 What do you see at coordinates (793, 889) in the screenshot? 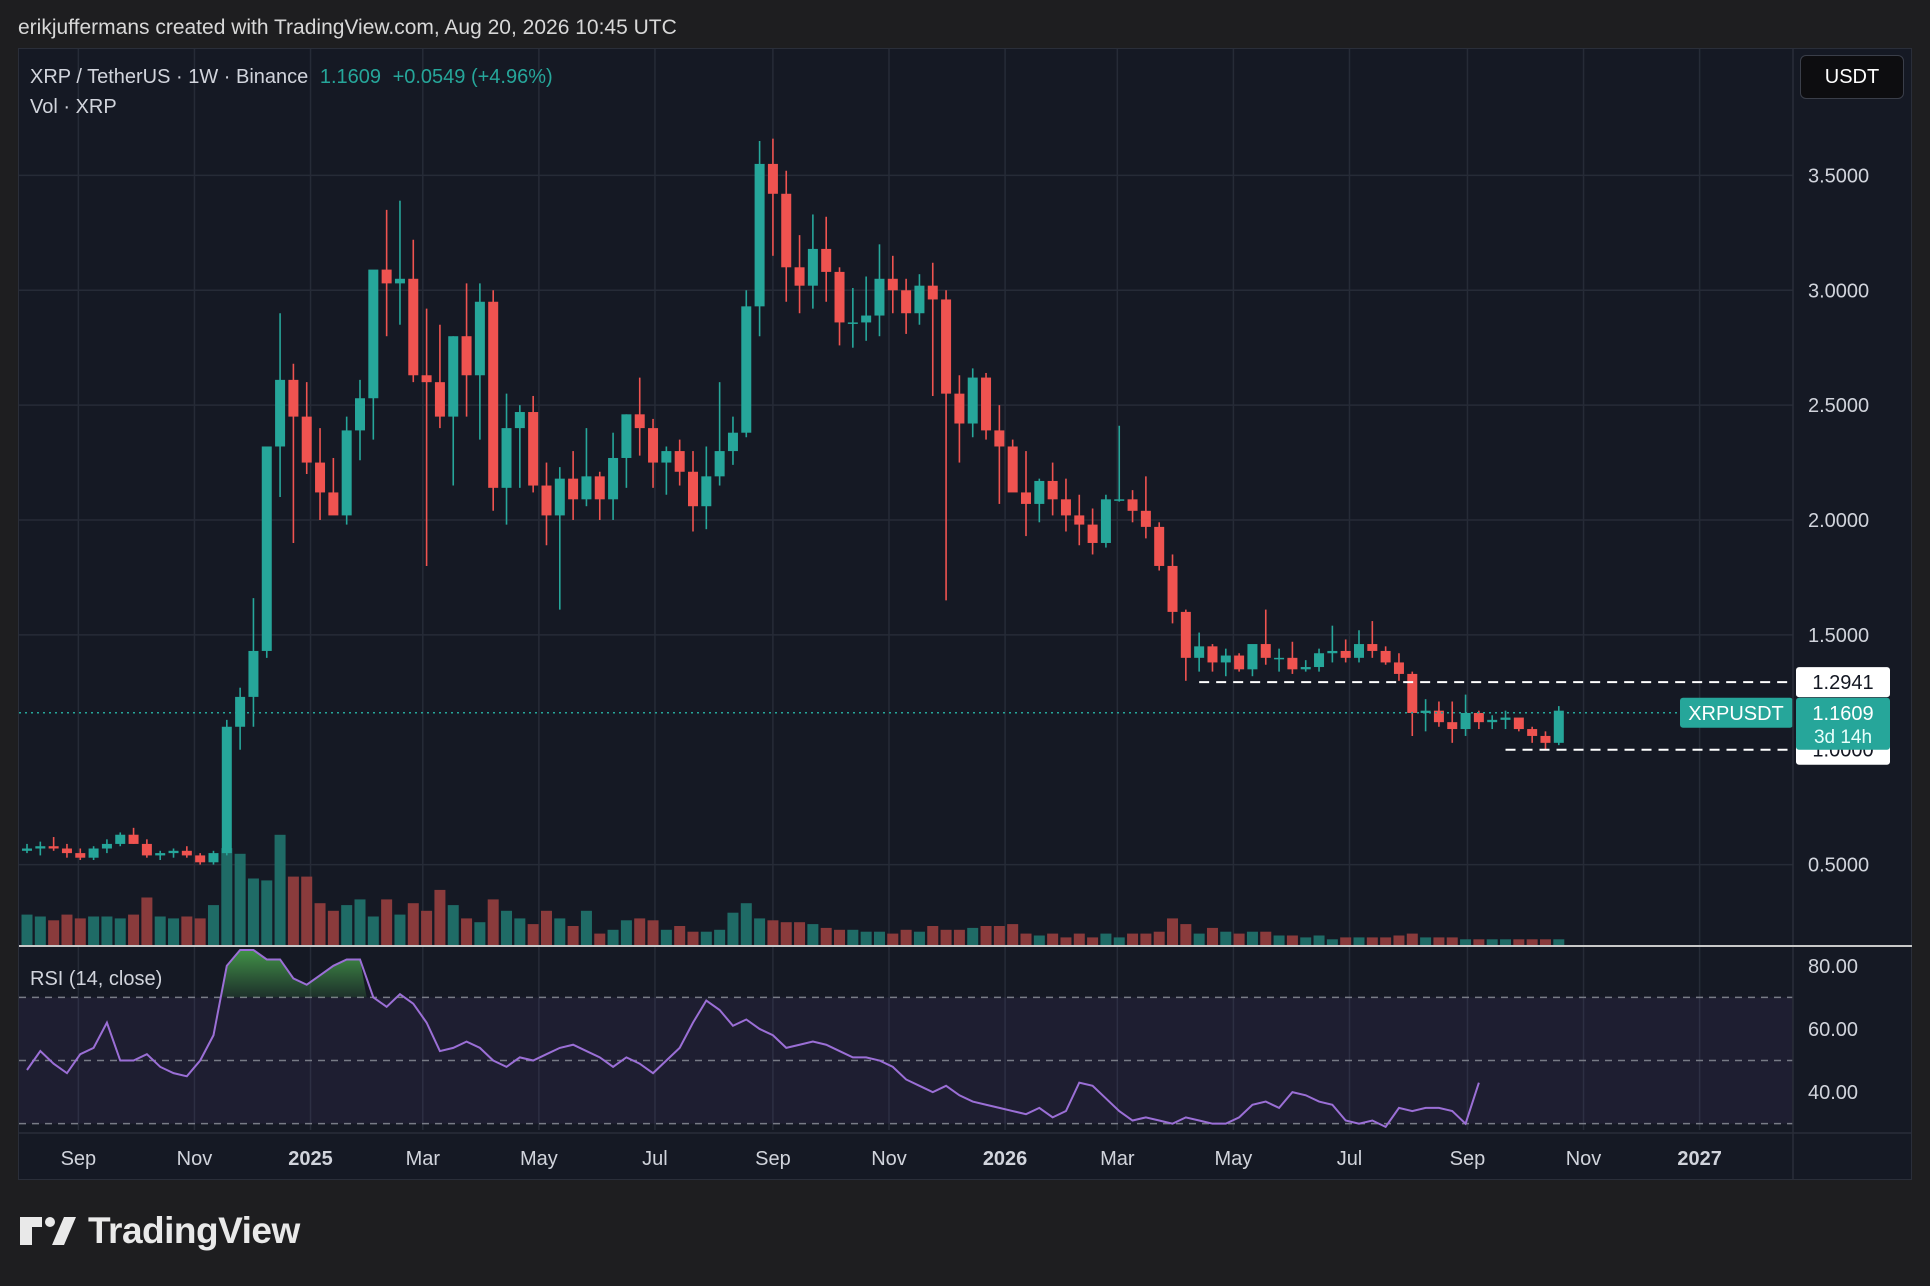
I see `volume-bars` at bounding box center [793, 889].